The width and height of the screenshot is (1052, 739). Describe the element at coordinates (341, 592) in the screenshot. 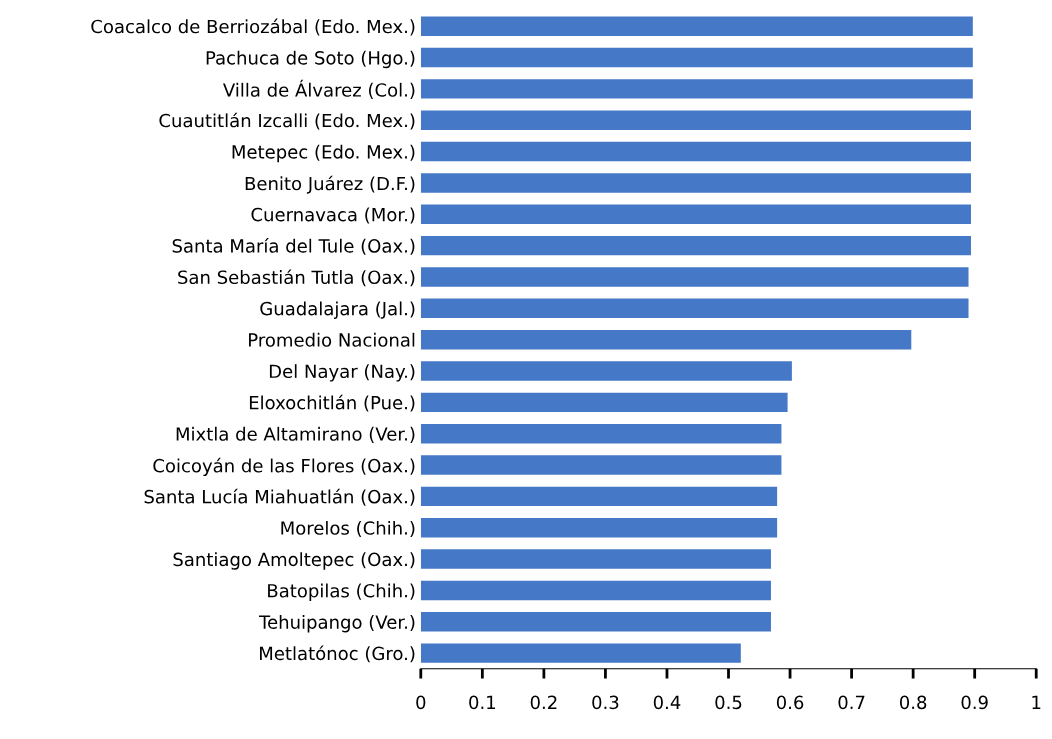

I see `y-tick-label: Batopilas (Chih.)` at that location.